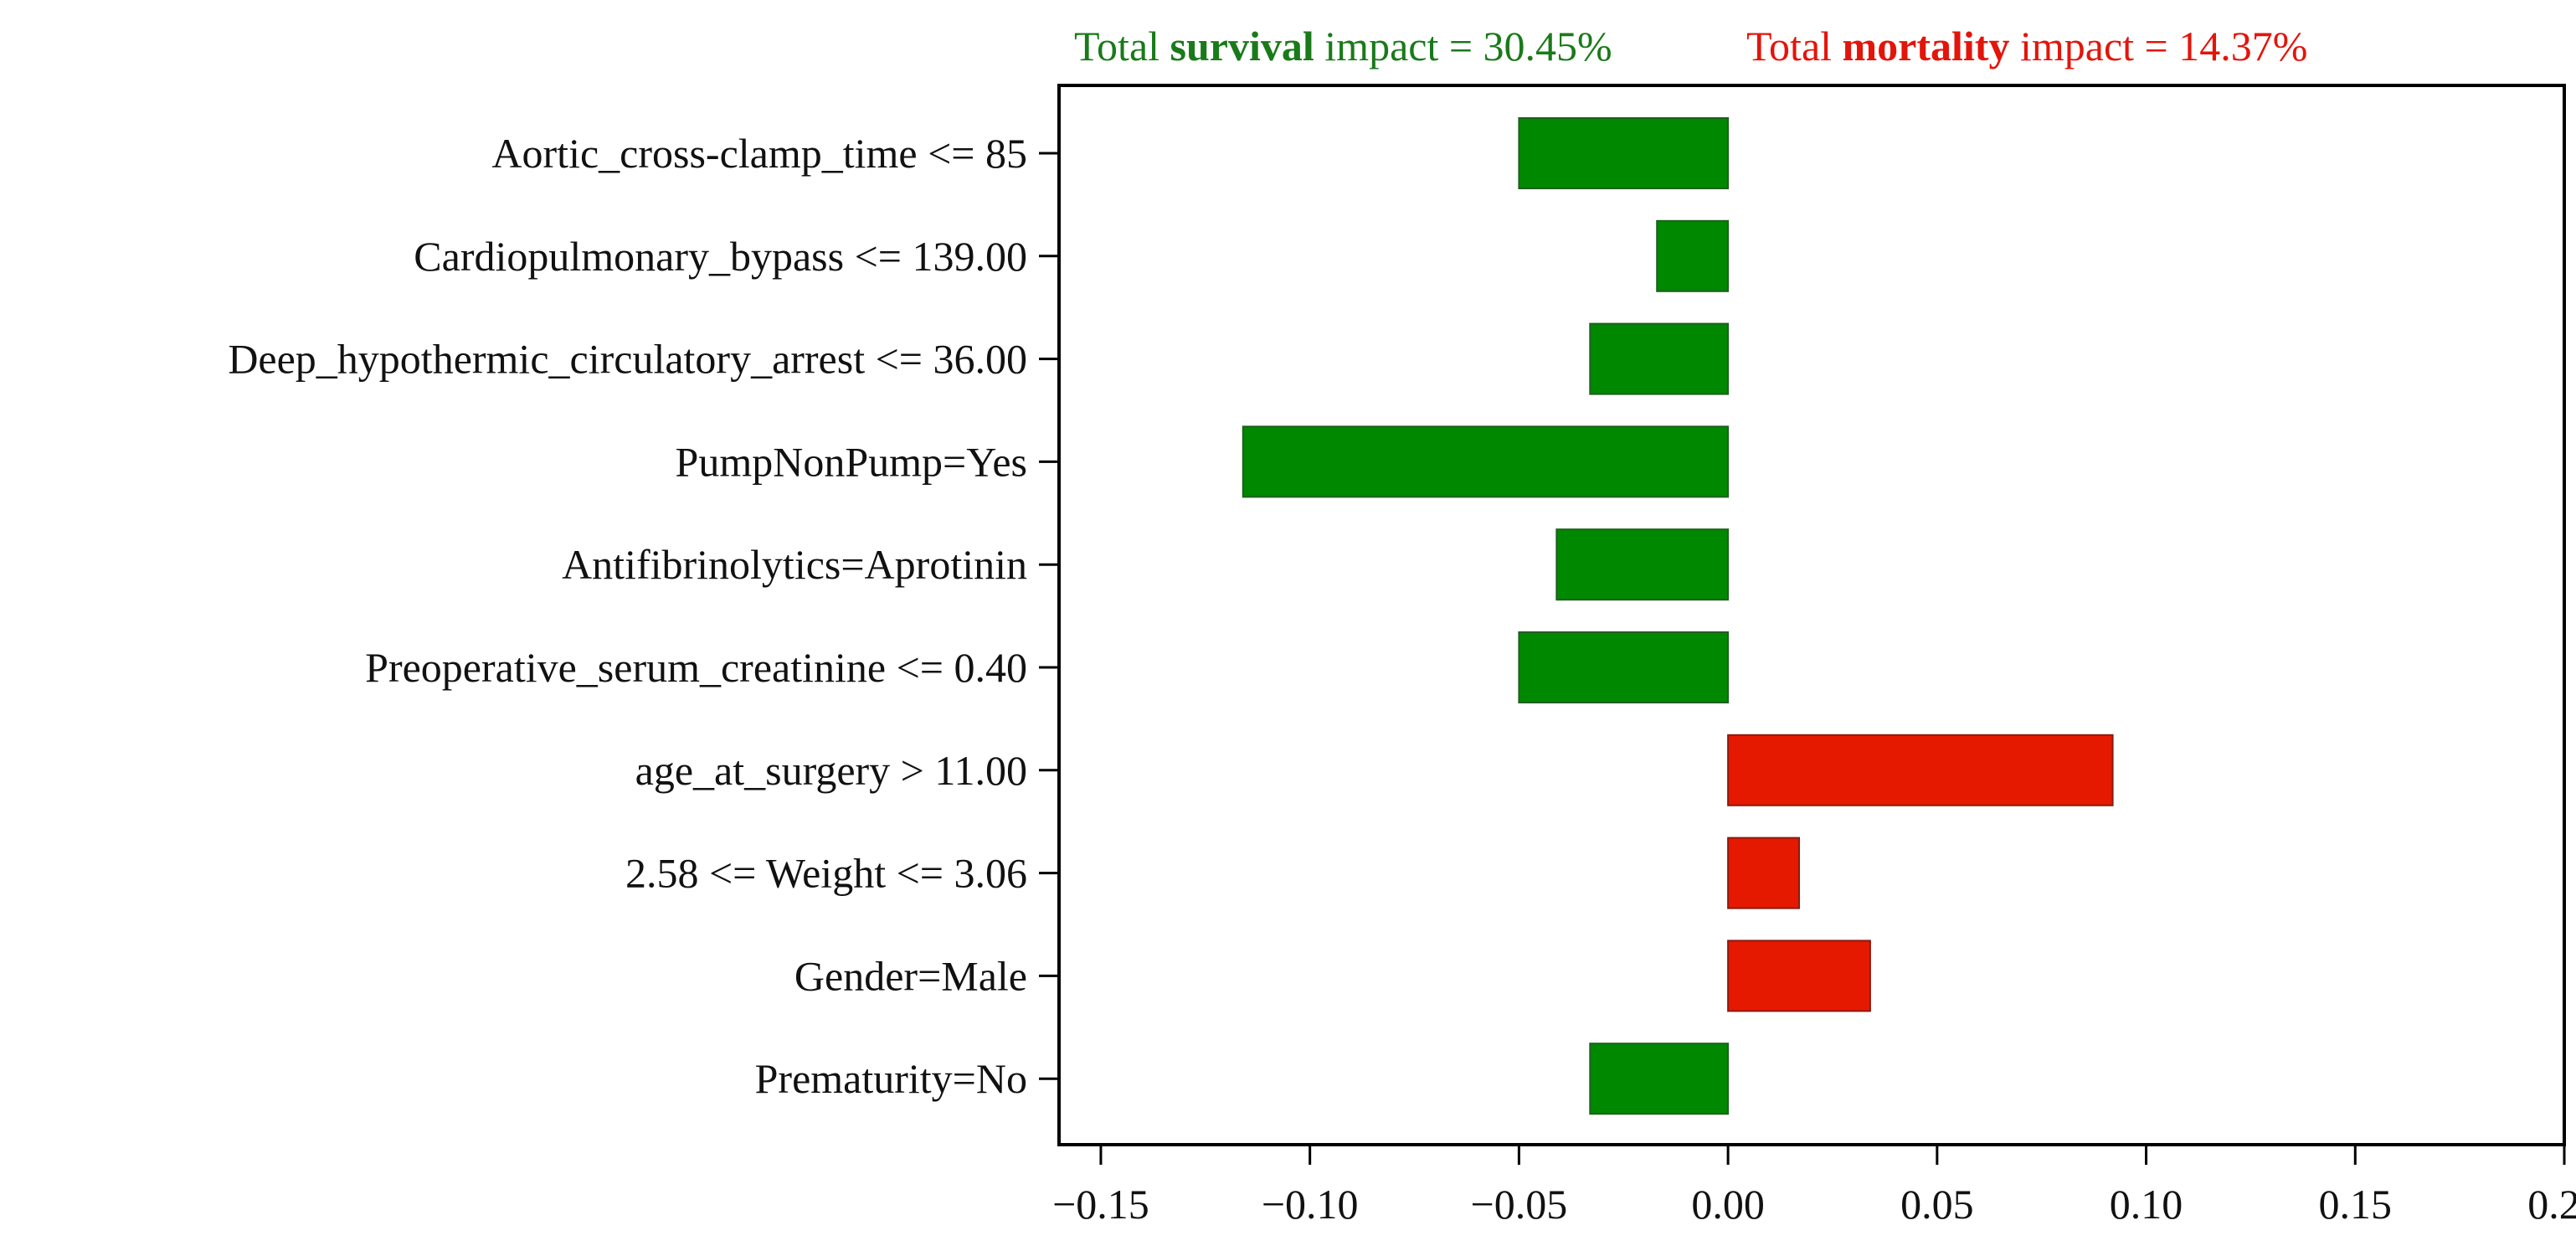 The width and height of the screenshot is (2576, 1246). I want to click on x-tick-label: 0.20, so click(2552, 1204).